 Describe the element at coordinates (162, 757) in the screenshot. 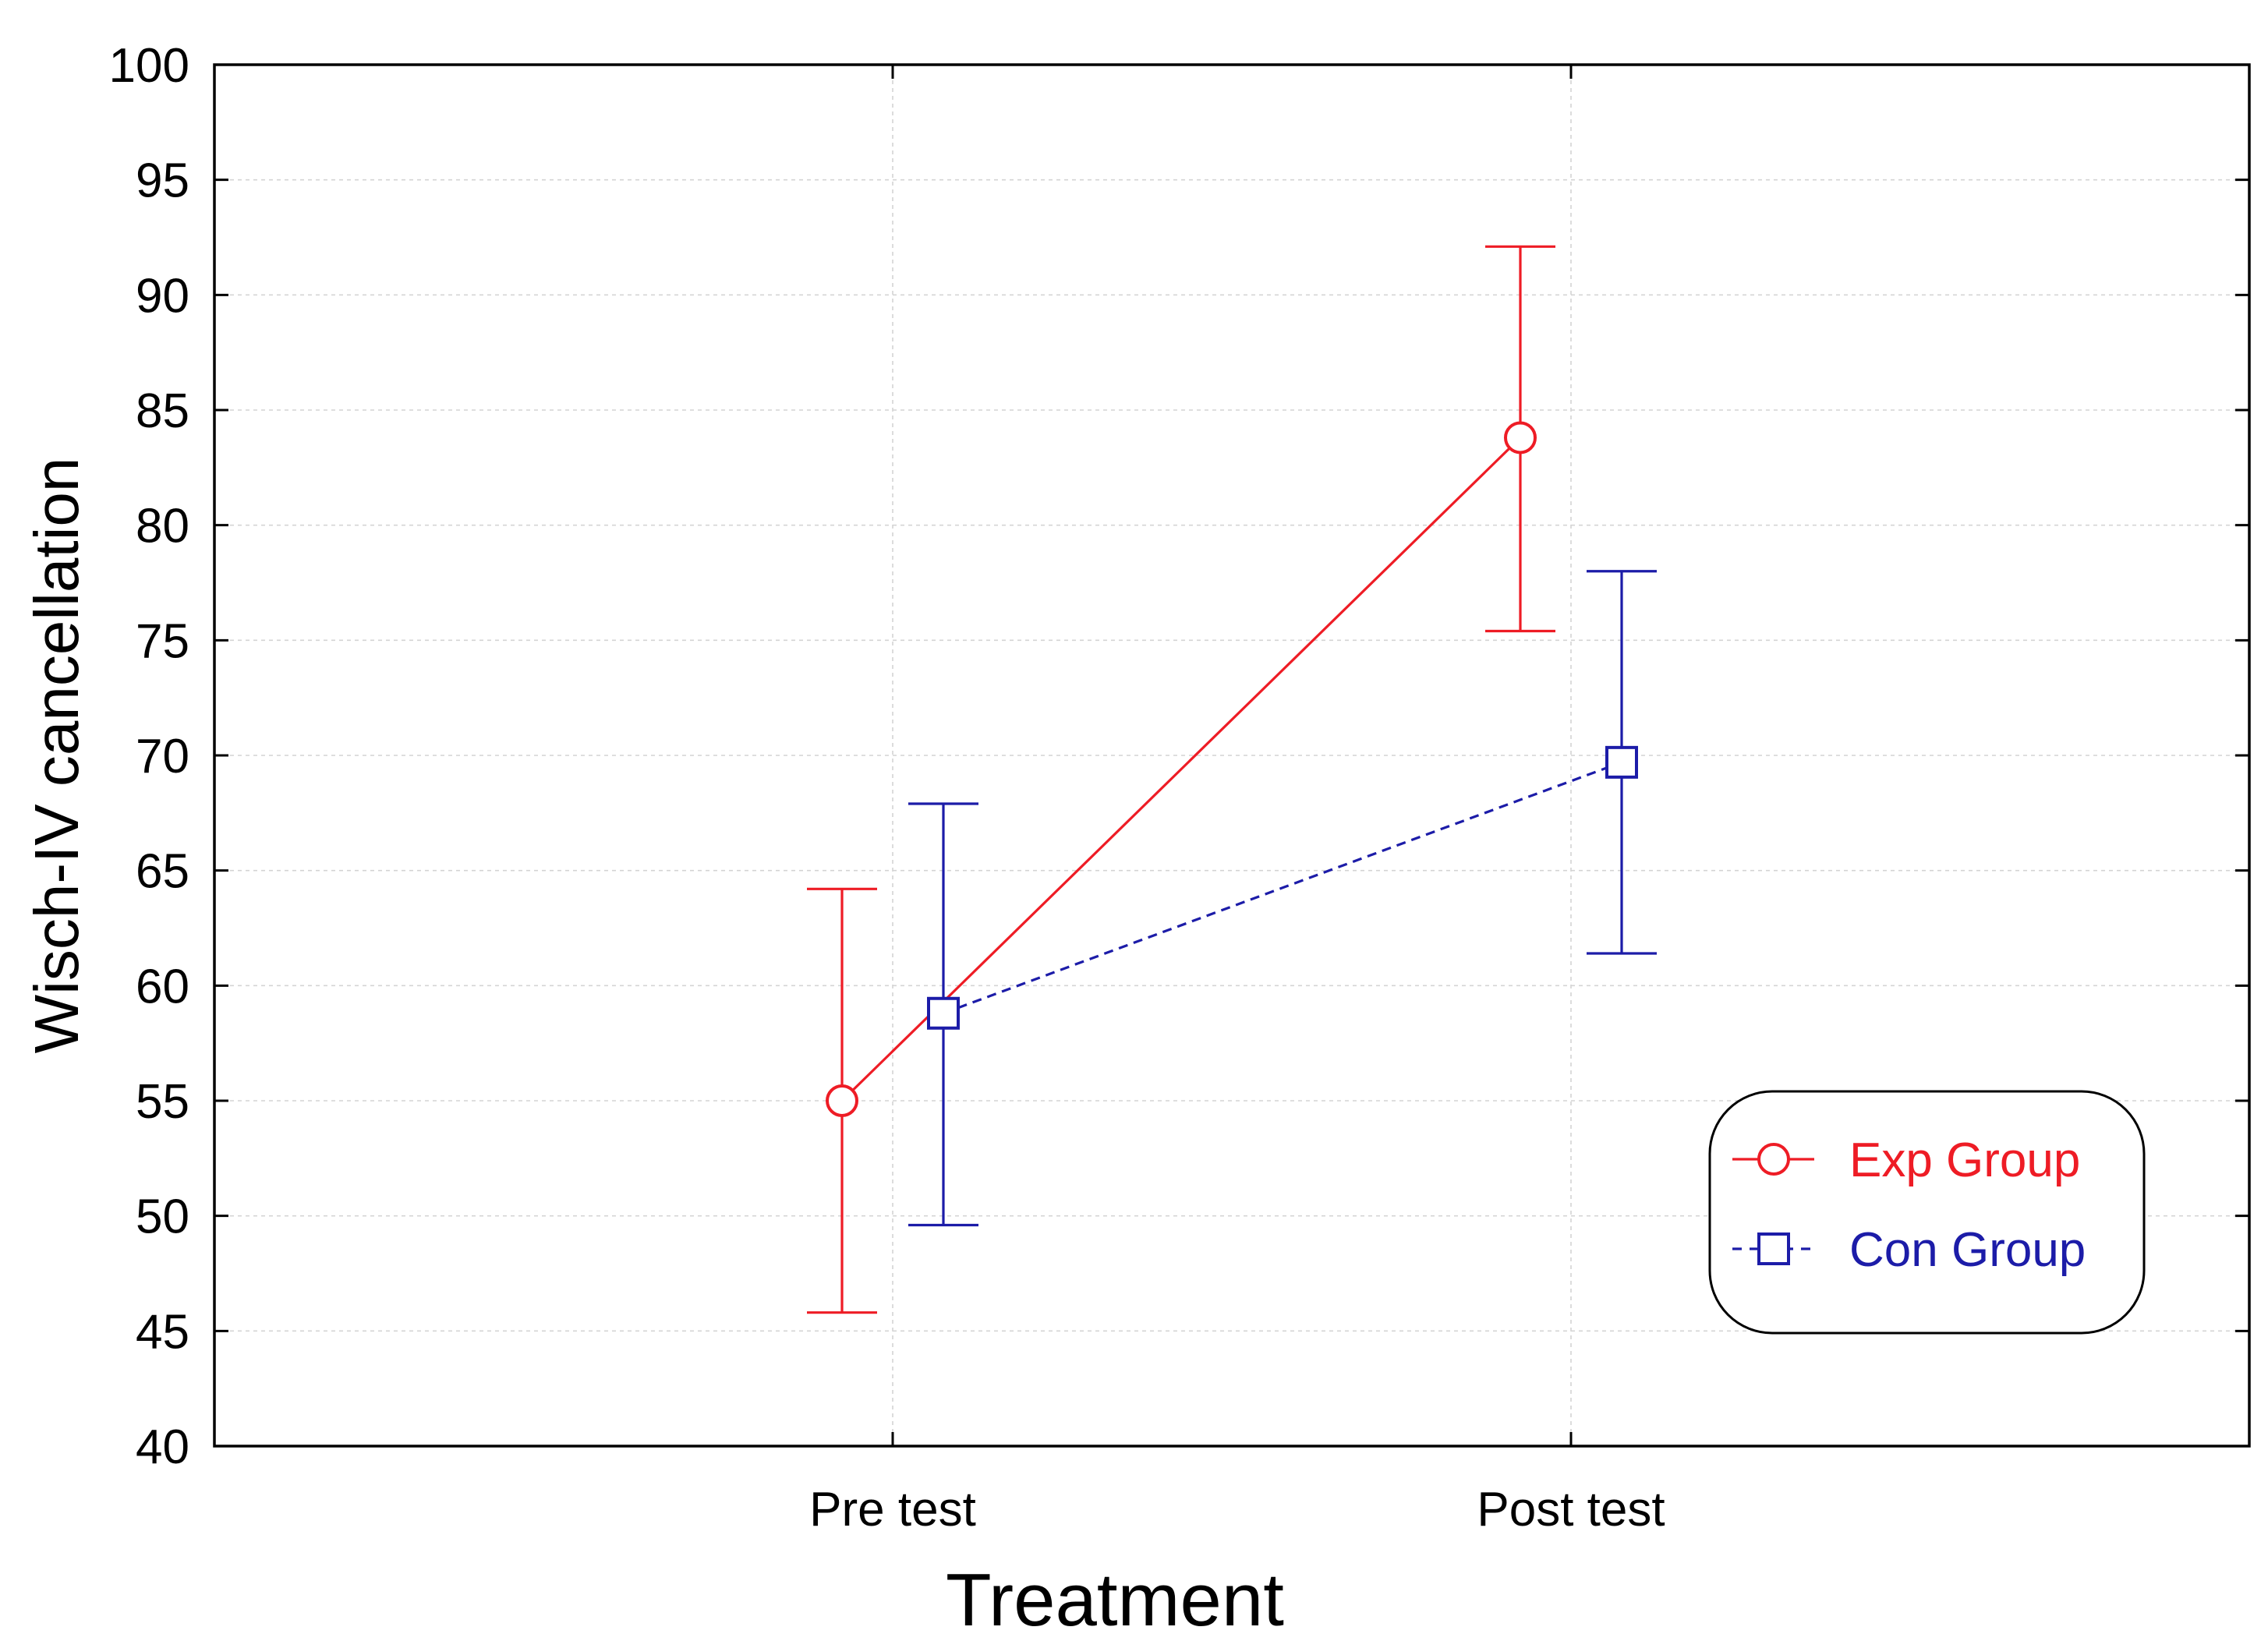

I see `y-tick-label: 70` at that location.